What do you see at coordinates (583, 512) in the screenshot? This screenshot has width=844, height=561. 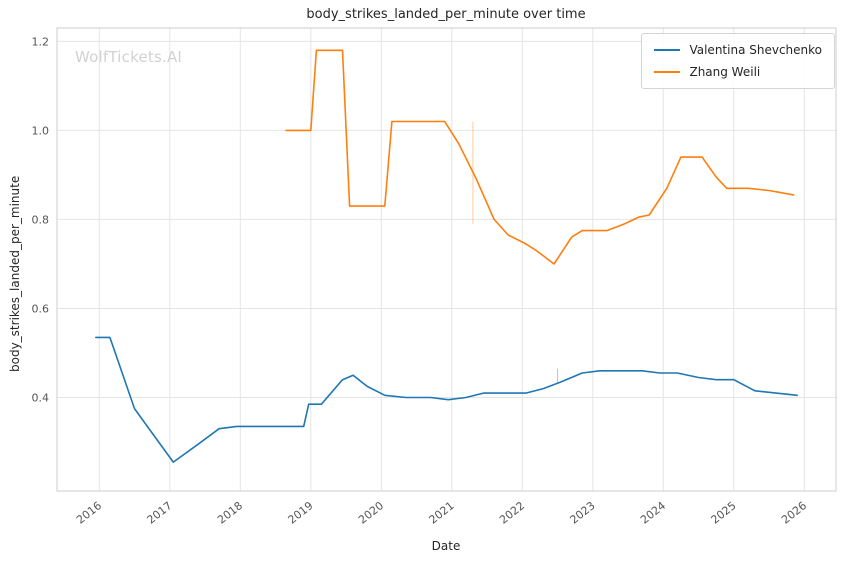 I see `x-tick-label: 2023` at bounding box center [583, 512].